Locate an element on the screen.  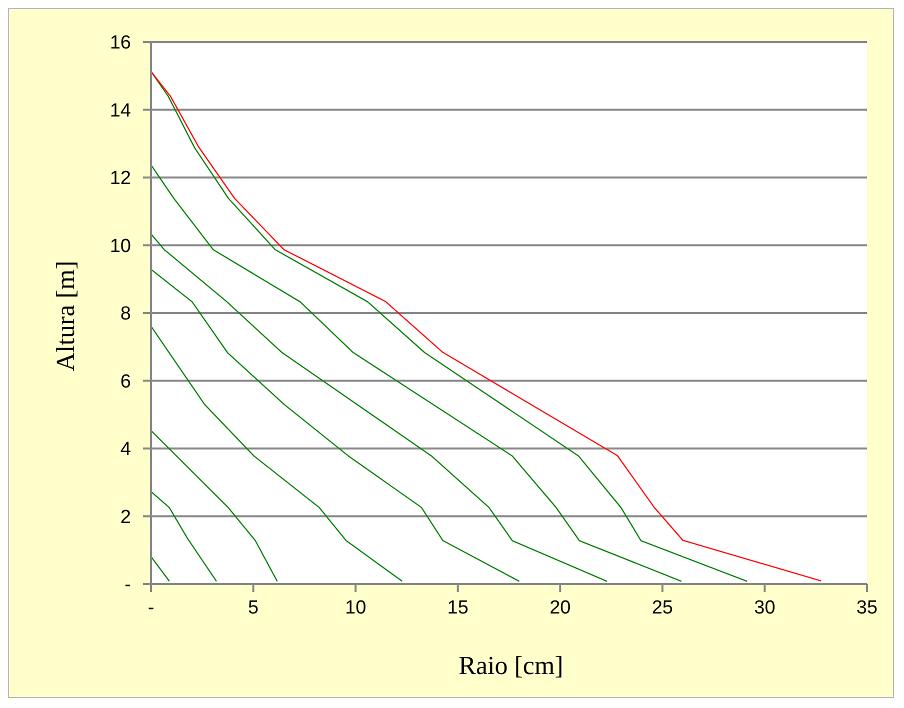
x-tick-label: 35 is located at coordinates (867, 607).